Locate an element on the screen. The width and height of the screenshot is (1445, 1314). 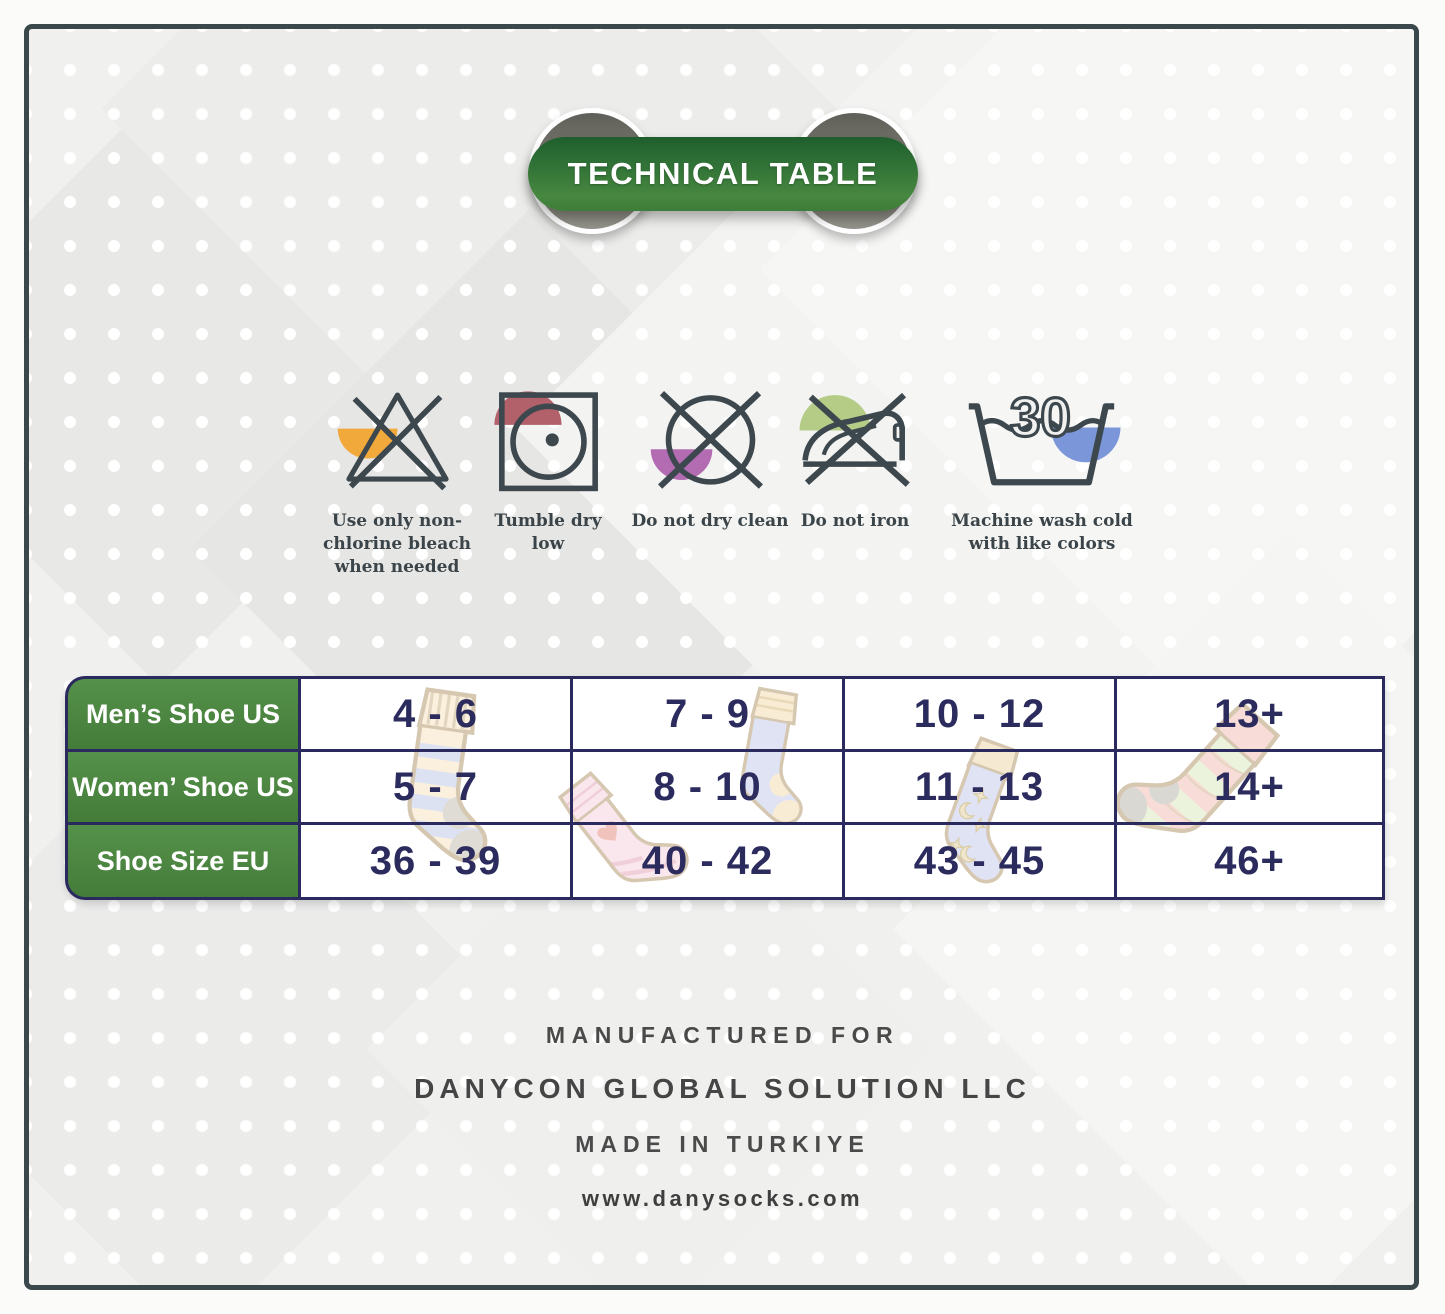
size-cell: 4 - 6 is located at coordinates (434, 713).